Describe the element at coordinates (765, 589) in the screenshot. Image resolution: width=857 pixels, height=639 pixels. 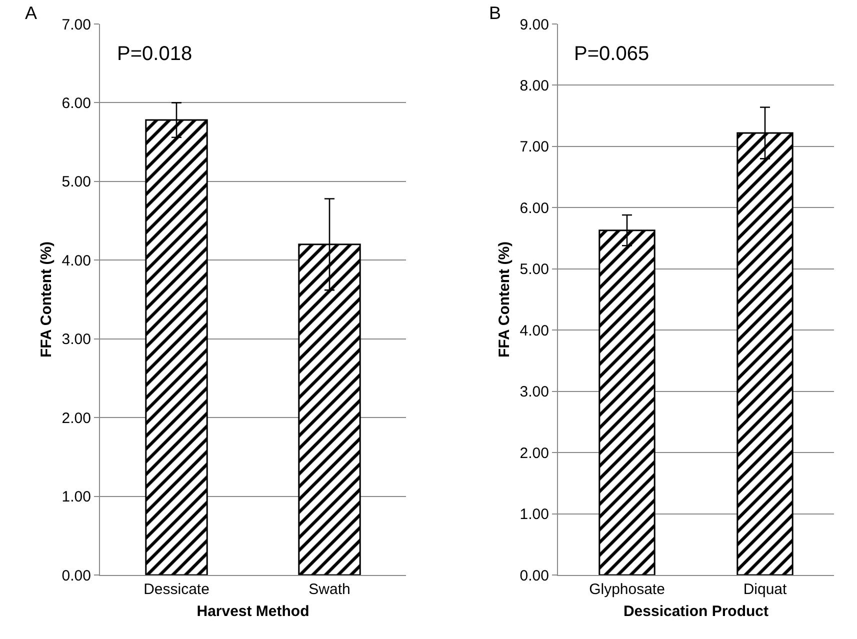
I see `x-tick-label: Diquat` at that location.